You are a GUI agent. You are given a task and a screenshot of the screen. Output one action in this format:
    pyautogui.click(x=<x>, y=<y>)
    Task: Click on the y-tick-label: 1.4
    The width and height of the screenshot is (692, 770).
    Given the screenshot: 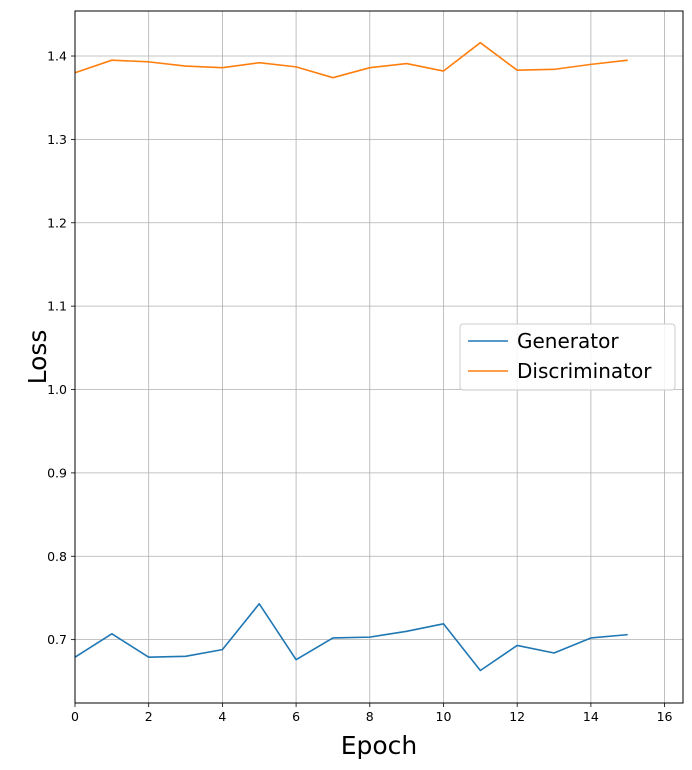 What is the action you would take?
    pyautogui.click(x=57, y=56)
    